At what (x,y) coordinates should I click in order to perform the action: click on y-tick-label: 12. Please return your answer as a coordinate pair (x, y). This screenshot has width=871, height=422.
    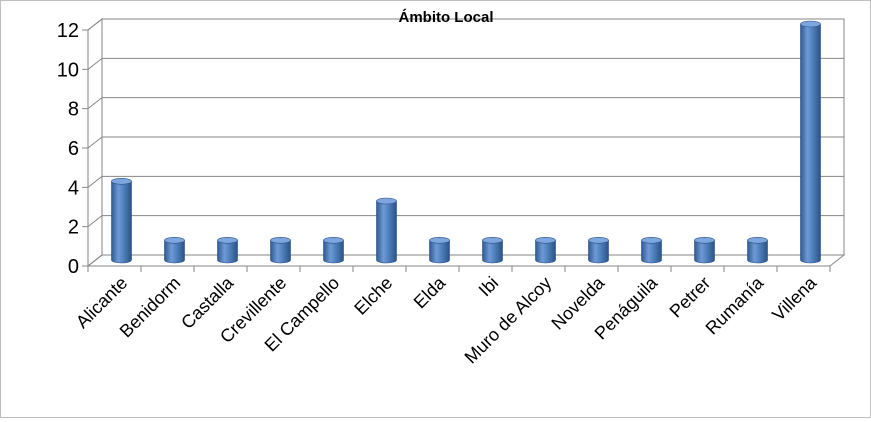
    Looking at the image, I should click on (68, 31).